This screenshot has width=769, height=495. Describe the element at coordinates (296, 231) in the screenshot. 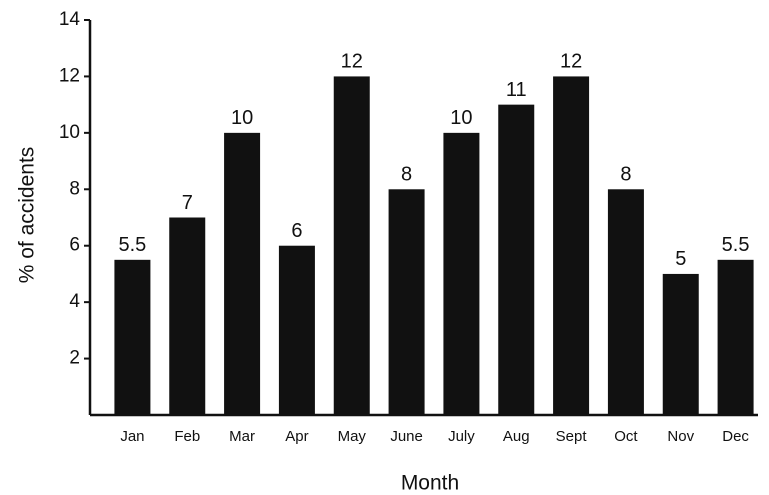

I see `data-label: 6` at that location.